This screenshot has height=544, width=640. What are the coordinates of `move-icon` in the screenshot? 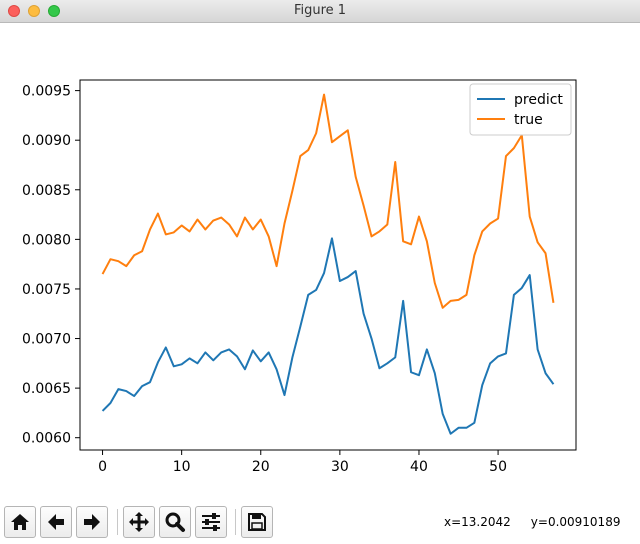 It's located at (139, 522).